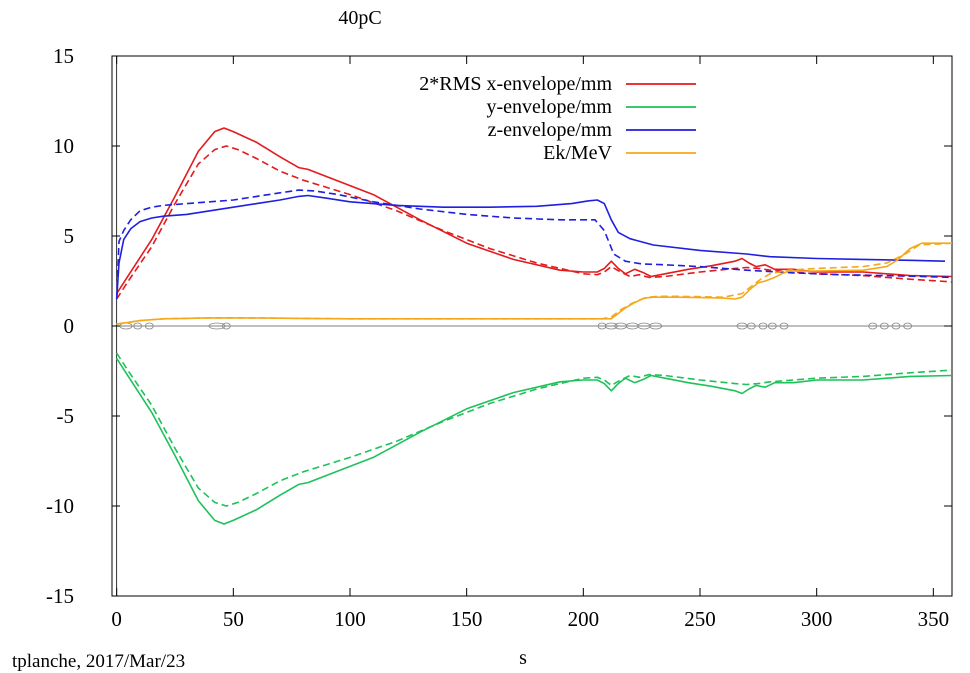 The image size is (970, 673). I want to click on x-tick-label: 150, so click(467, 619).